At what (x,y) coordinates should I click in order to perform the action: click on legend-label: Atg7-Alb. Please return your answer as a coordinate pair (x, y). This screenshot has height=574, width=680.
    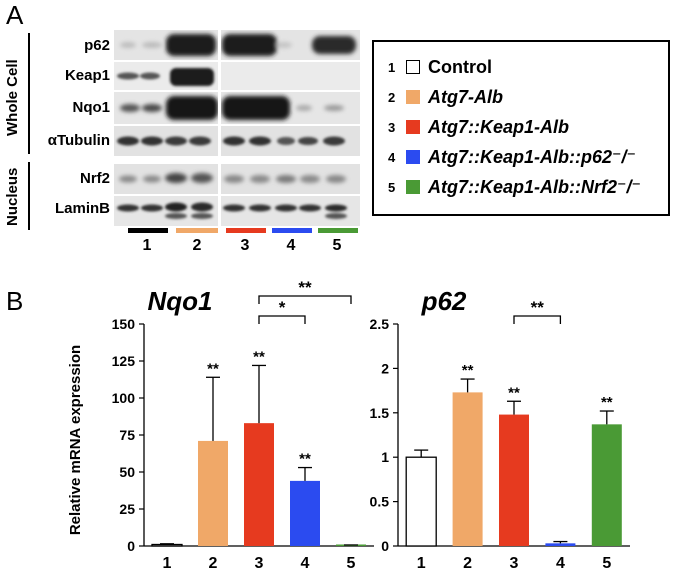
    Looking at the image, I should click on (465, 96).